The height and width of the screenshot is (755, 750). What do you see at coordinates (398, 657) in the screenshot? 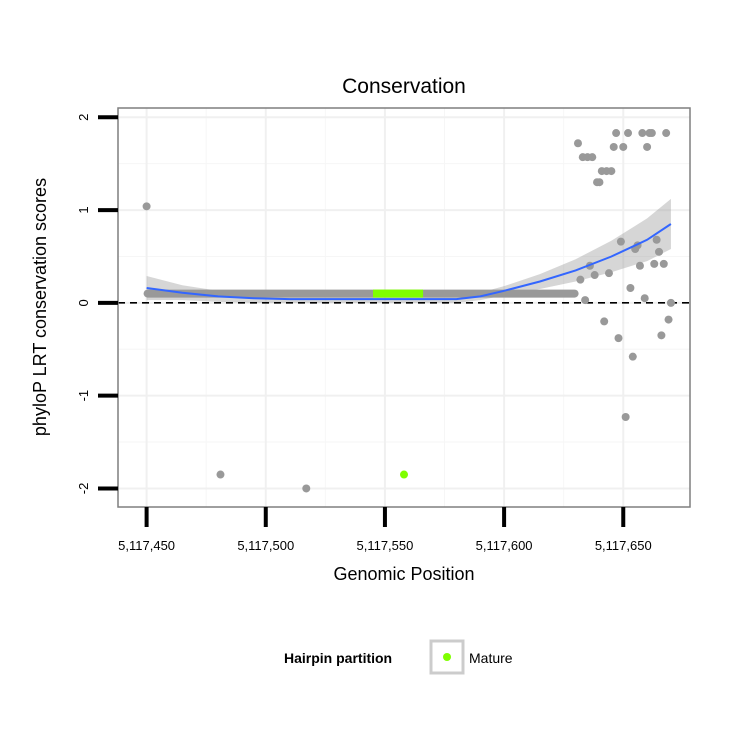
I see `legend: Hairpin partition Mature` at bounding box center [398, 657].